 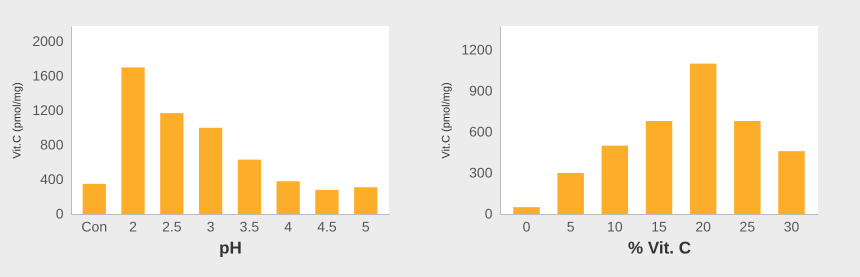 I want to click on y-tick-label: 600, so click(x=481, y=131).